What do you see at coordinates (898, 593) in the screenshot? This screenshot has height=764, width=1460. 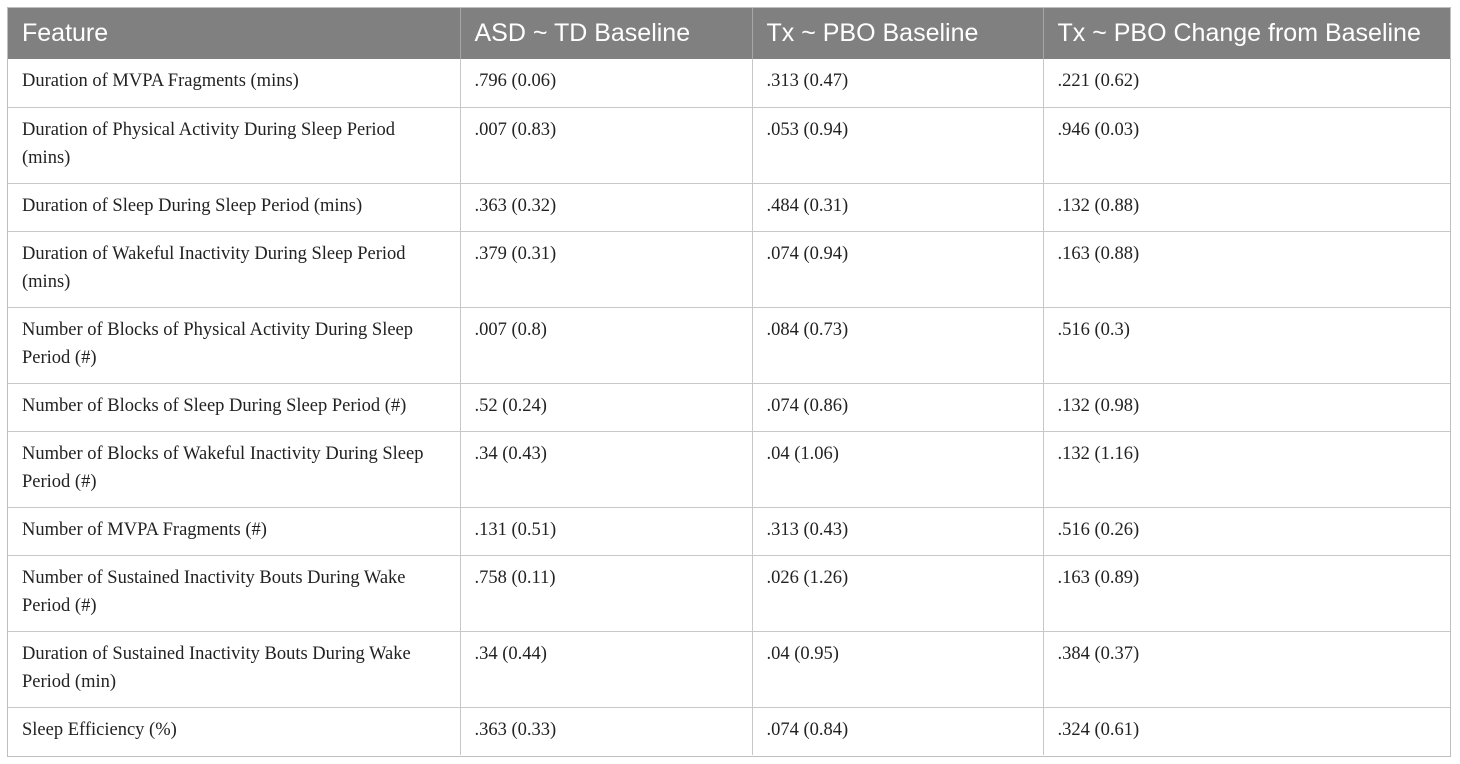 I see `value-cell: .026 (1.26)` at bounding box center [898, 593].